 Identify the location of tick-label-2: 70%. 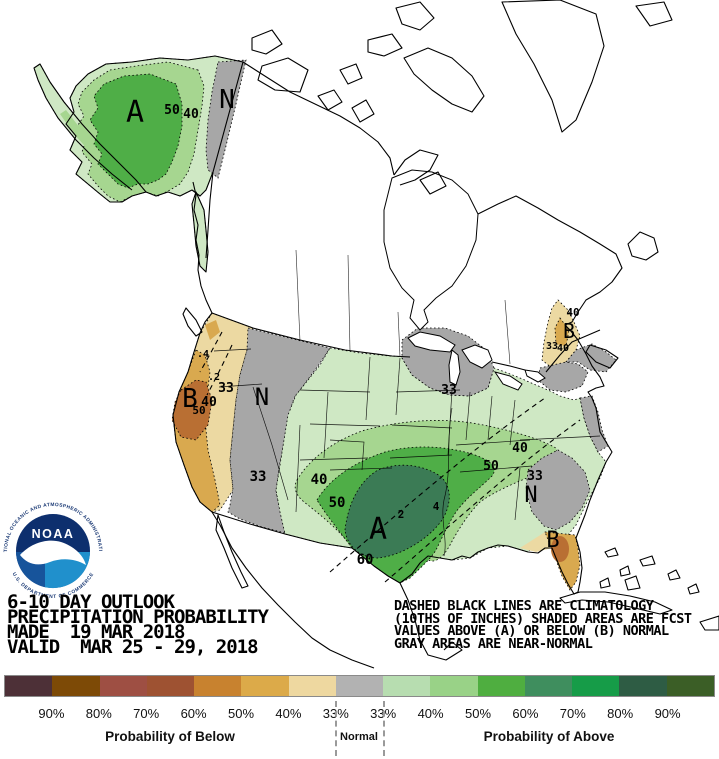
(146, 713).